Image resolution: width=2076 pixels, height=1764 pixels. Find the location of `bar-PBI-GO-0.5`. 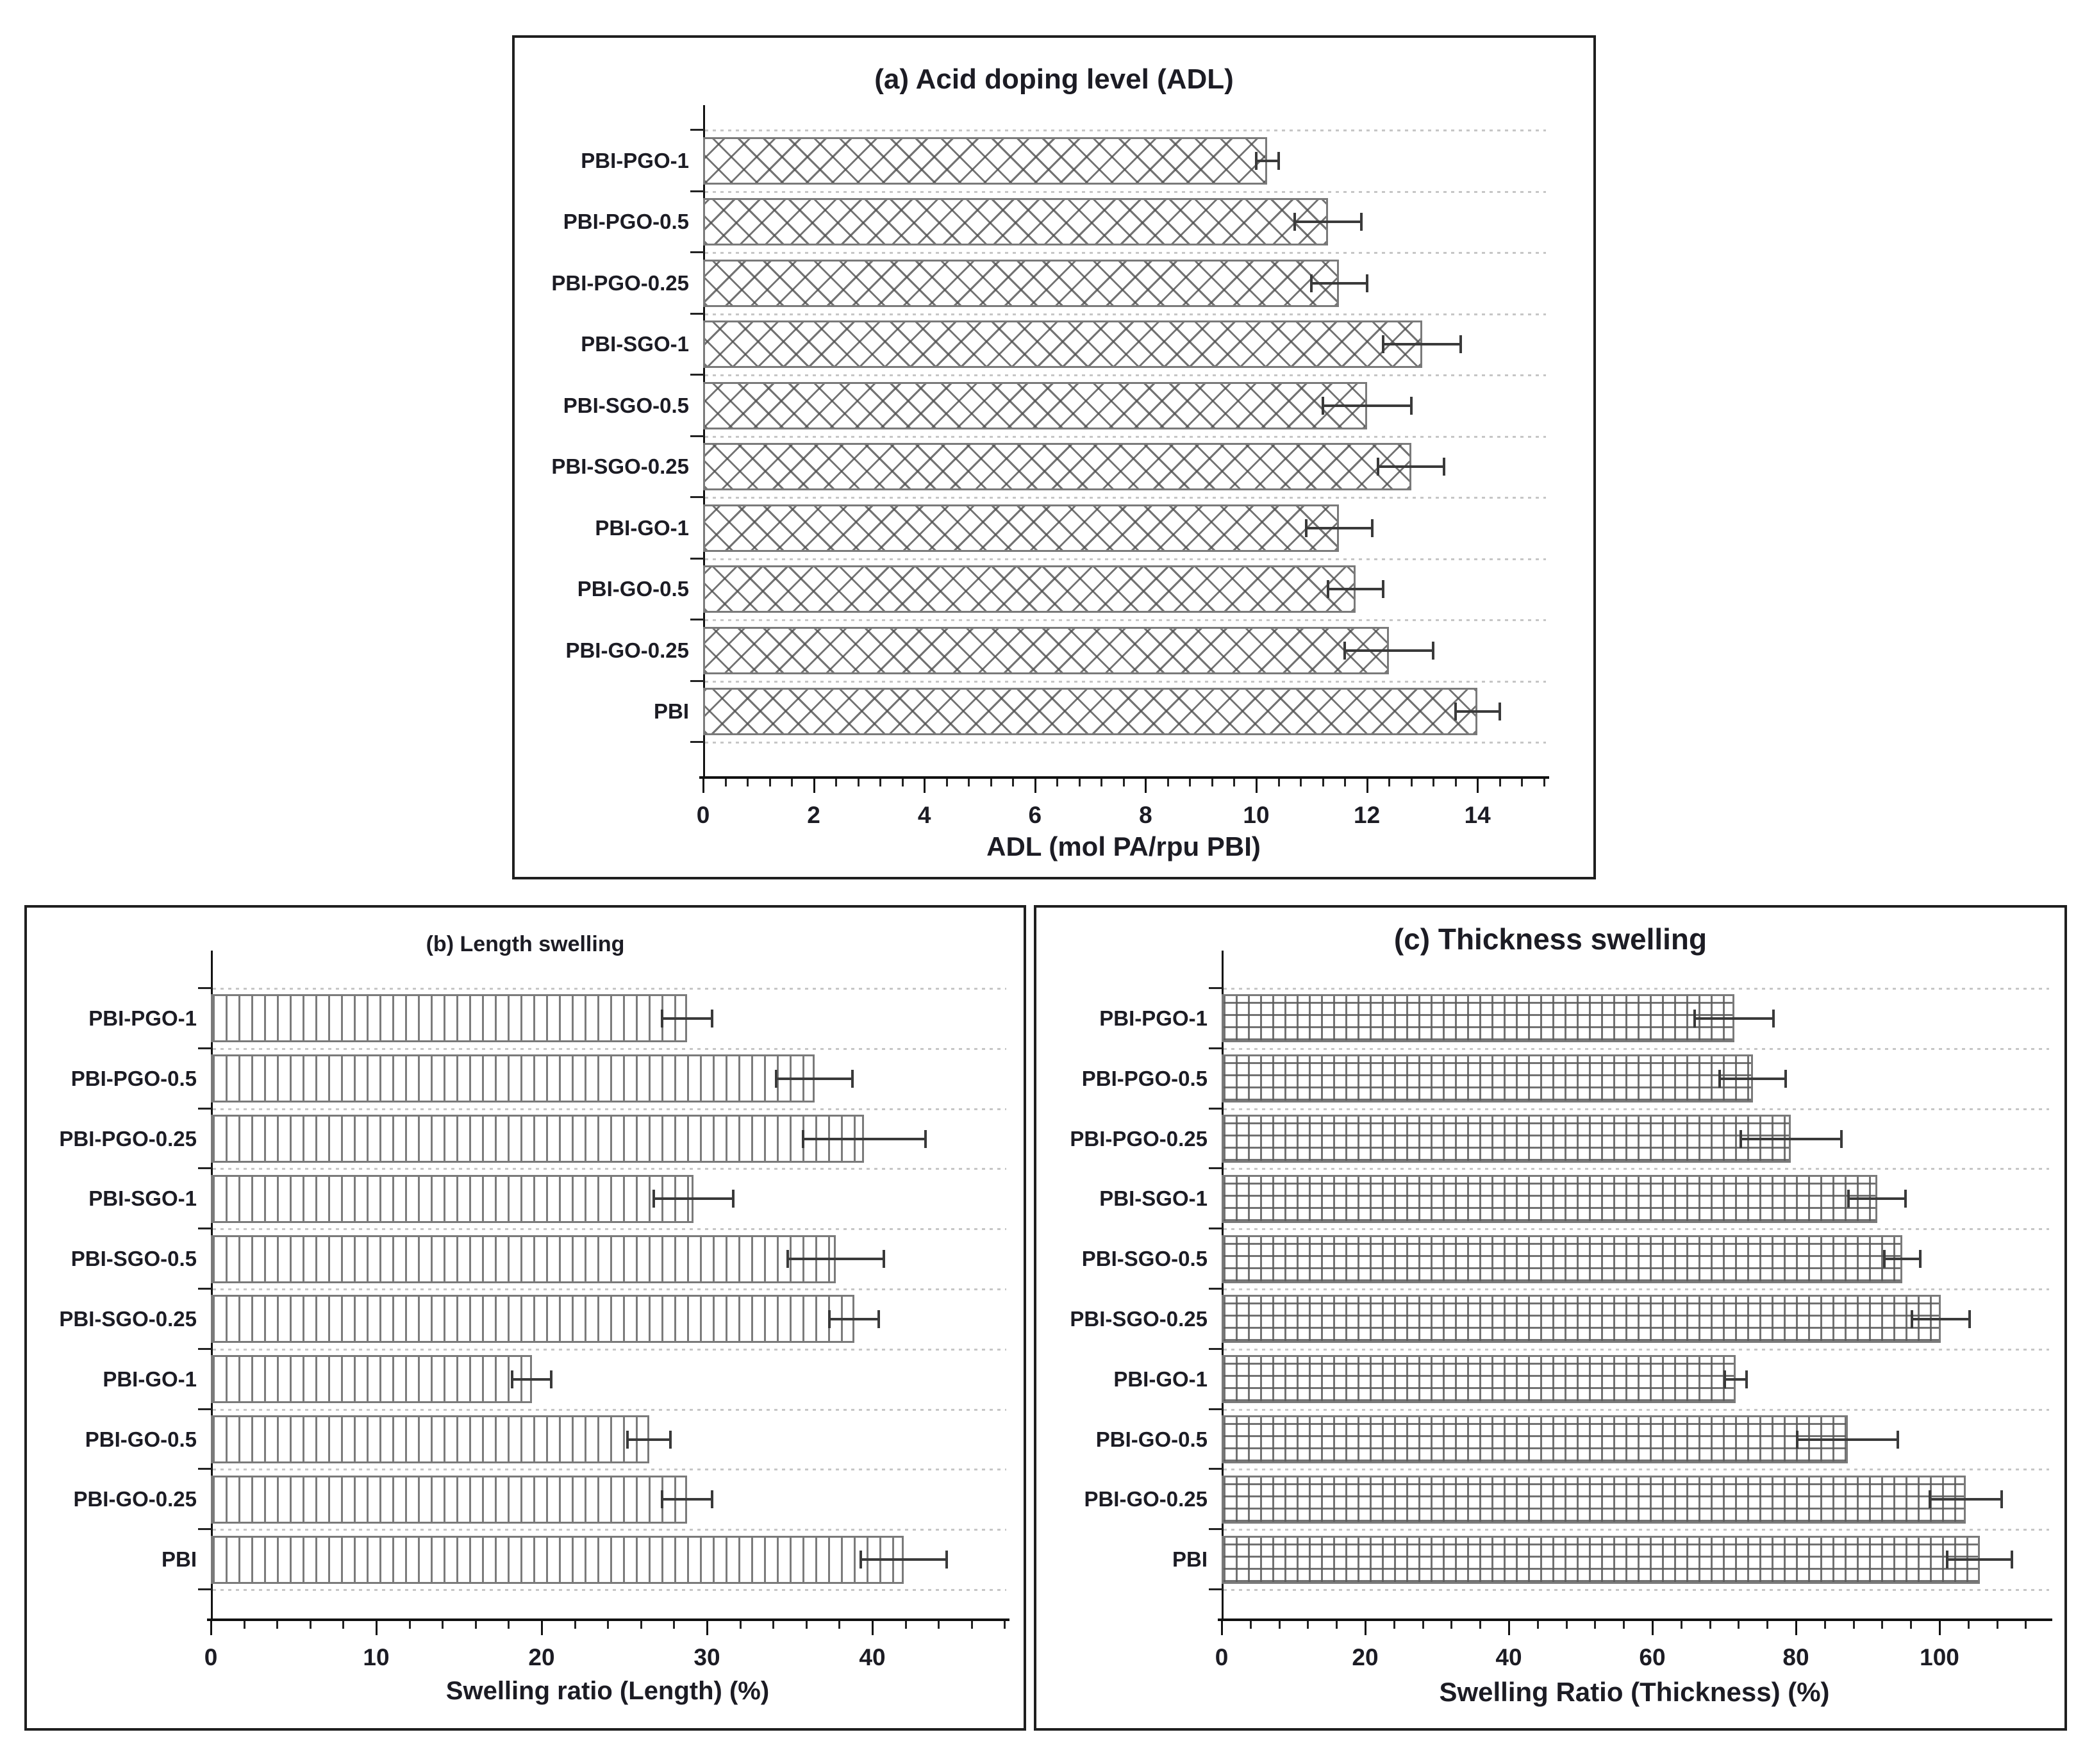

bar-PBI-GO-0.5 is located at coordinates (1029, 589).